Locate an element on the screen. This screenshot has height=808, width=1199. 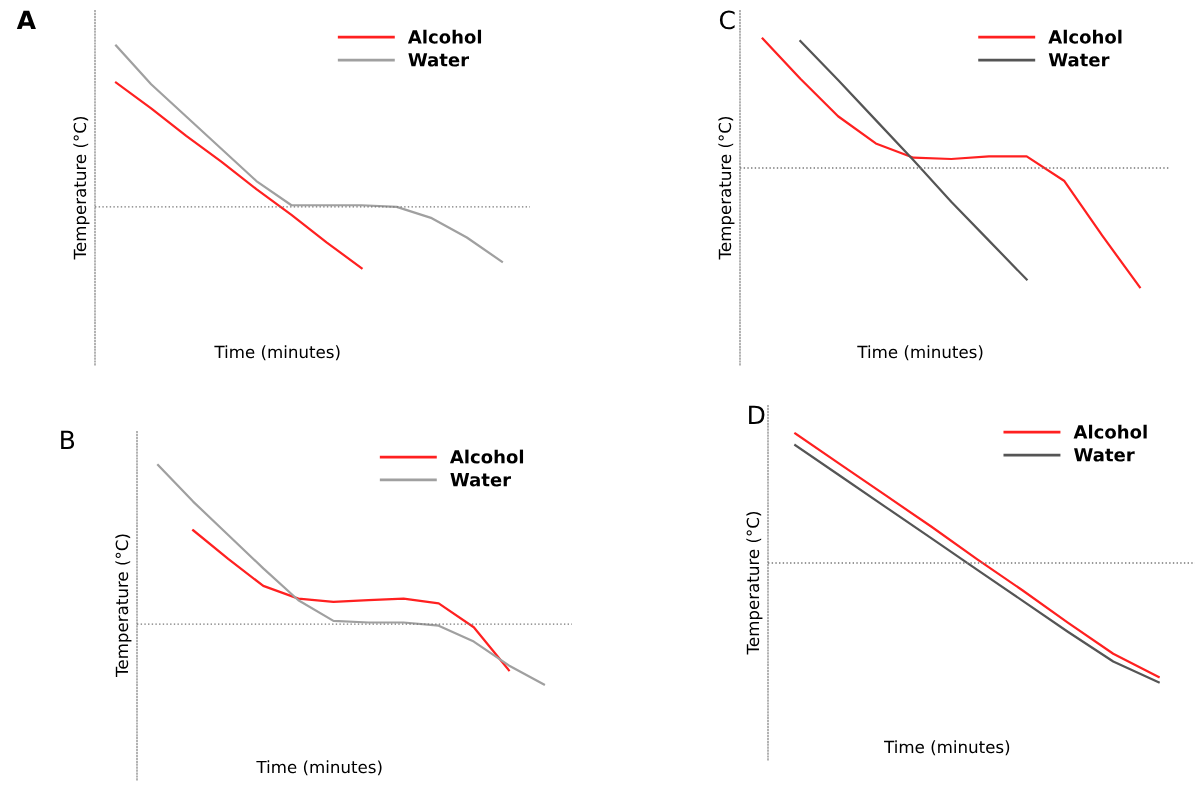
chart-title: A is located at coordinates (26, 19).